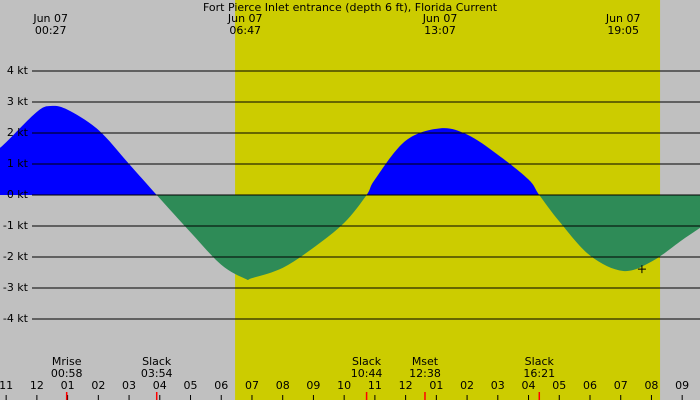 This screenshot has width=700, height=400. What do you see at coordinates (18, 194) in the screenshot?
I see `y-tick-label: 0 kt` at bounding box center [18, 194].